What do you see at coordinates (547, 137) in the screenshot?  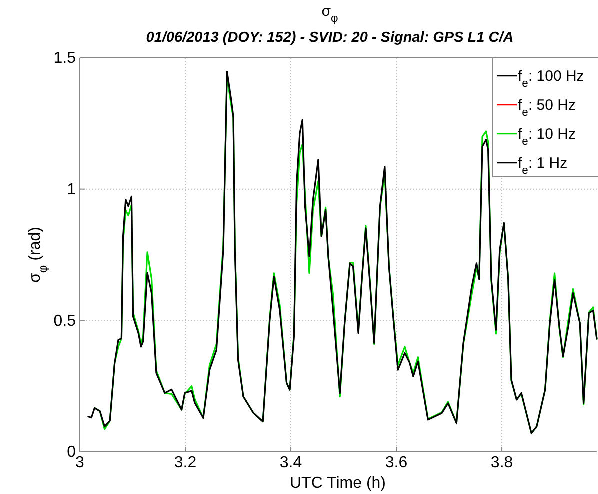 I see `legend-label: f$_{e}$: 10 Hz` at bounding box center [547, 137].